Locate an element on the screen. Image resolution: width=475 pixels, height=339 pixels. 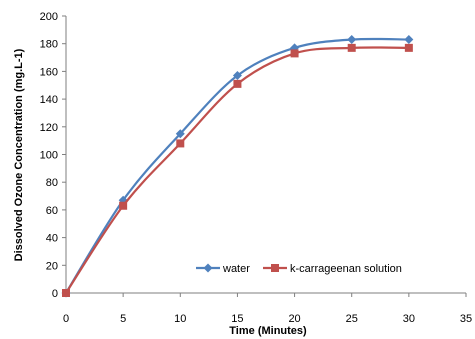
y-axis-ticks: 0 20 40 60 80 100 120 140 160 180 200 is located at coordinates (53, 155).